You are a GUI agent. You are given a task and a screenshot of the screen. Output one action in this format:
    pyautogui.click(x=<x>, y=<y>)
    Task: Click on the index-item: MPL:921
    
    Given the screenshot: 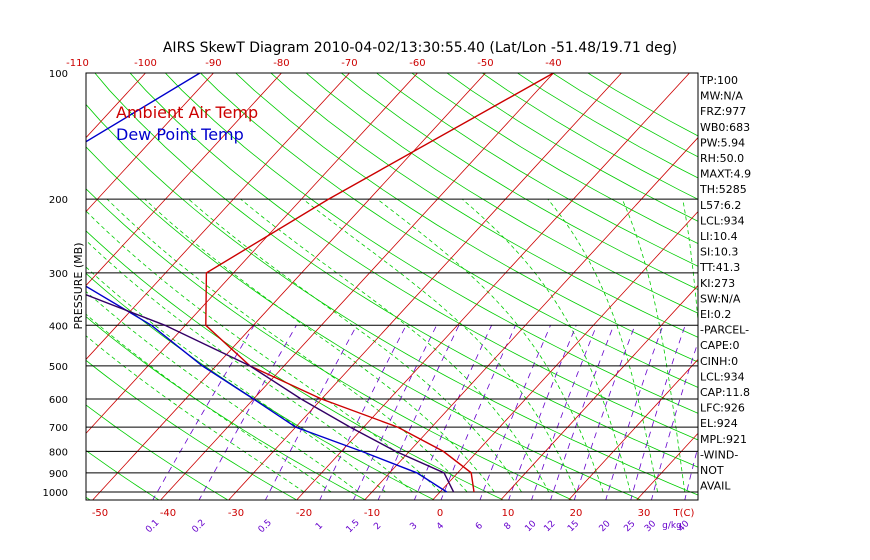 What is the action you would take?
    pyautogui.click(x=723, y=439)
    